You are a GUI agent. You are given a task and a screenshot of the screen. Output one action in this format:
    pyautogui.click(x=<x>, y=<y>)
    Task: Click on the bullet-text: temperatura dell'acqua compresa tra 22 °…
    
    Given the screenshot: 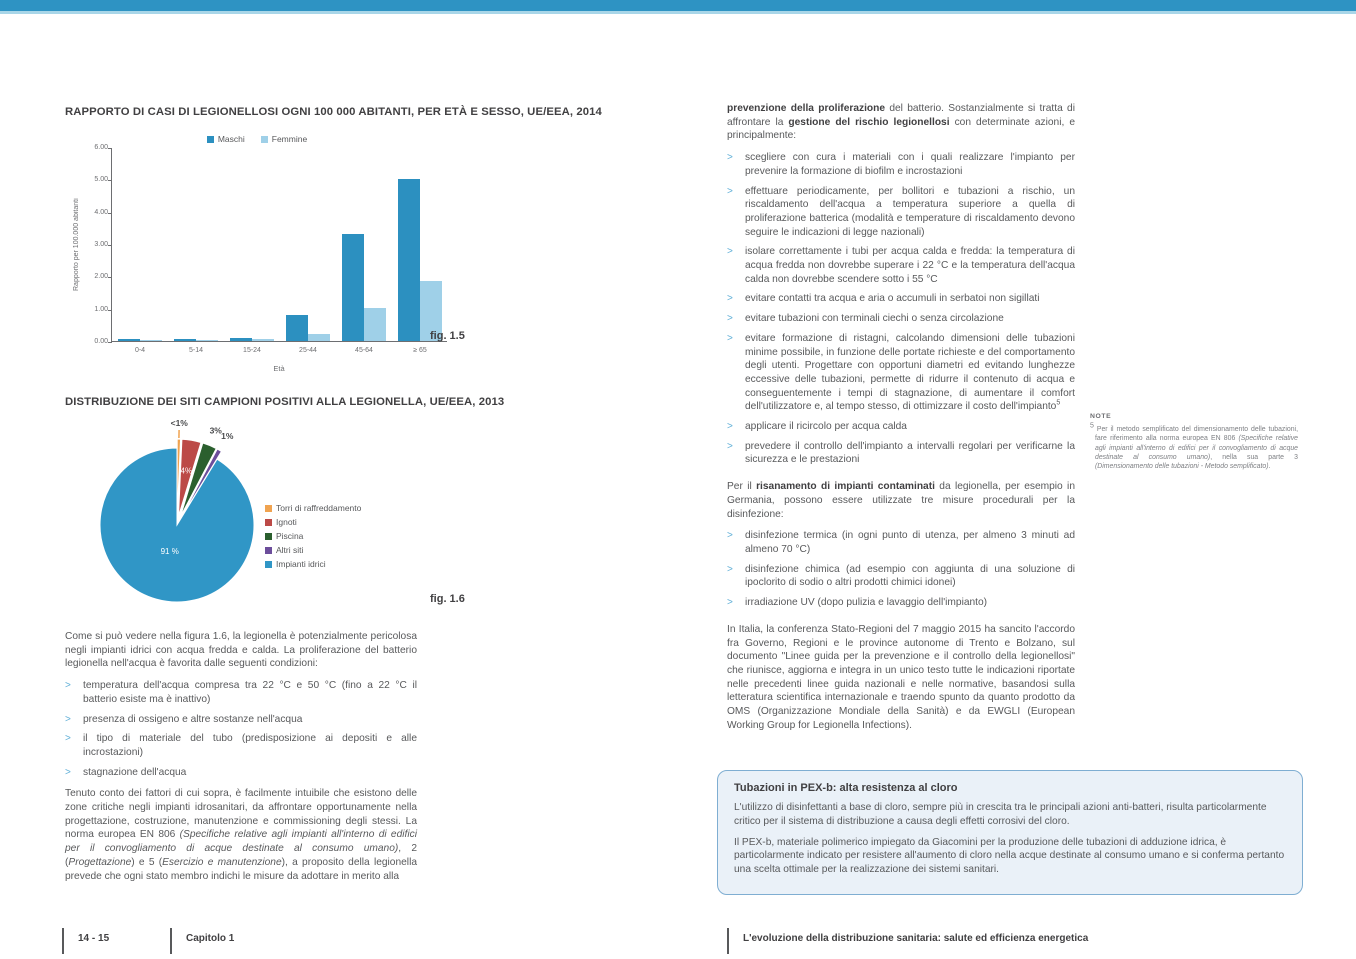 What is the action you would take?
    pyautogui.click(x=250, y=692)
    